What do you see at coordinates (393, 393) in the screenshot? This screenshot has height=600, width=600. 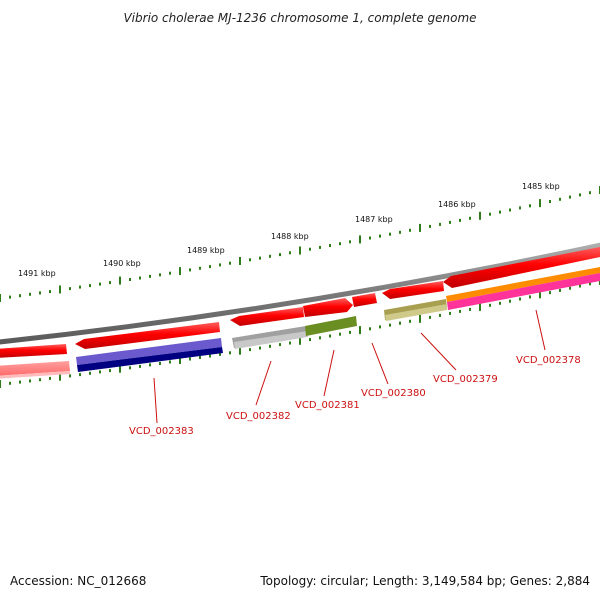 I see `gene-label-vcd-002380: VCD_002380` at bounding box center [393, 393].